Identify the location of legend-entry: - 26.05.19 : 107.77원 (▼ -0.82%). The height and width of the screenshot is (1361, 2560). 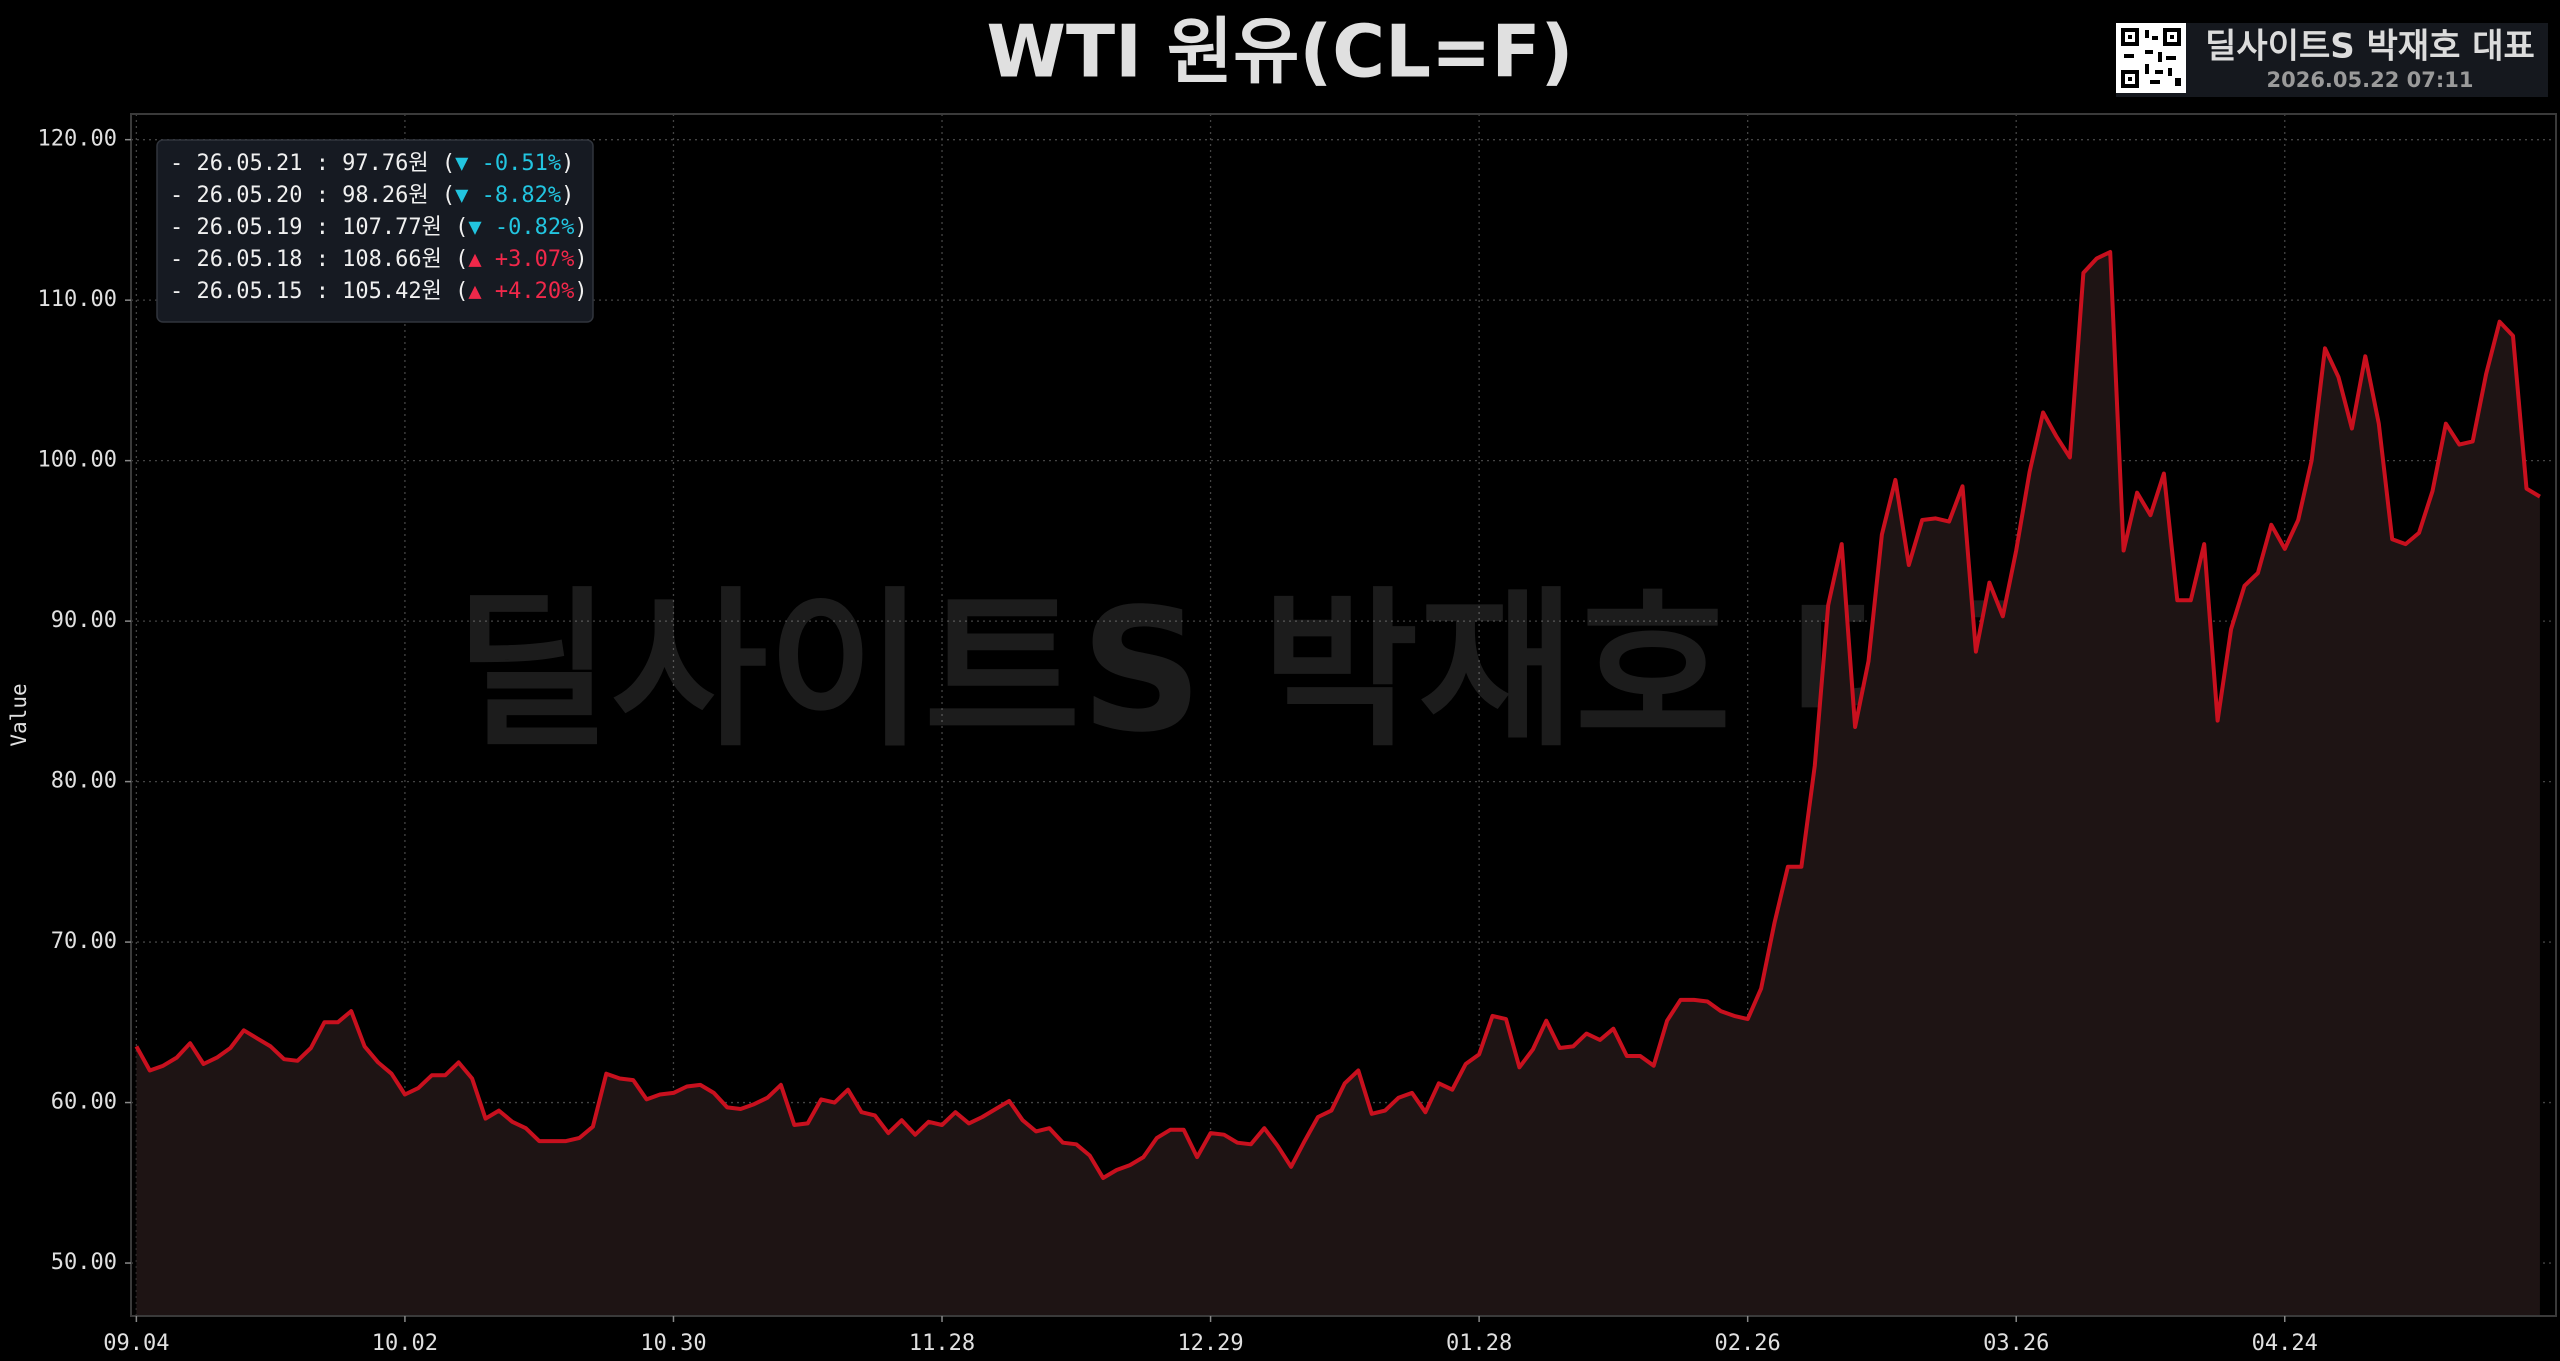
(379, 227).